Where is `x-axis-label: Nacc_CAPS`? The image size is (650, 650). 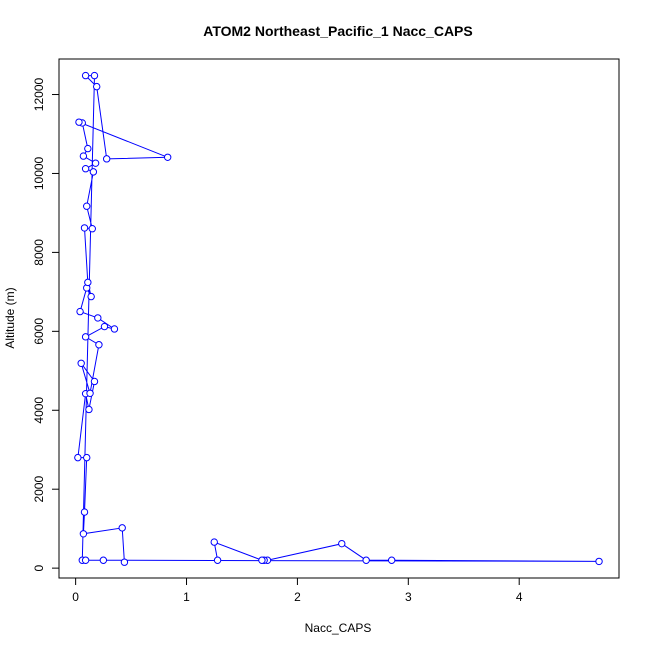
x-axis-label: Nacc_CAPS is located at coordinates (338, 628).